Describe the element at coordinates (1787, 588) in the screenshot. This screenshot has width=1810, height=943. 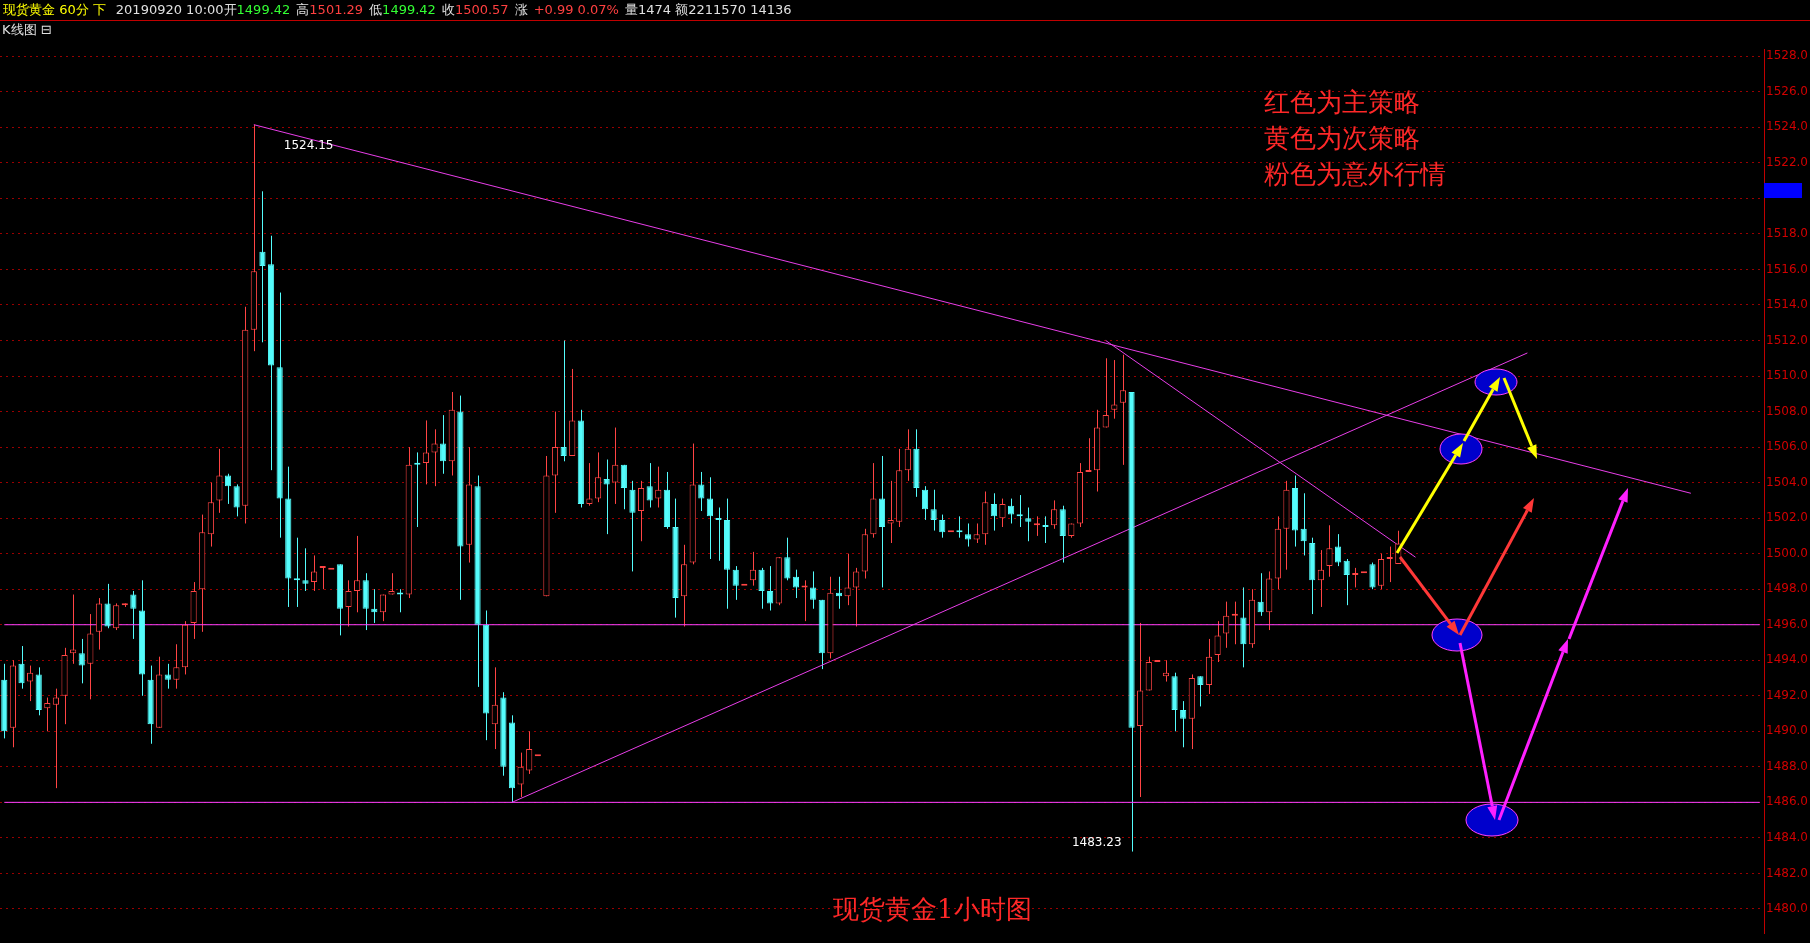
I see `y-tick-label: 1498.0` at that location.